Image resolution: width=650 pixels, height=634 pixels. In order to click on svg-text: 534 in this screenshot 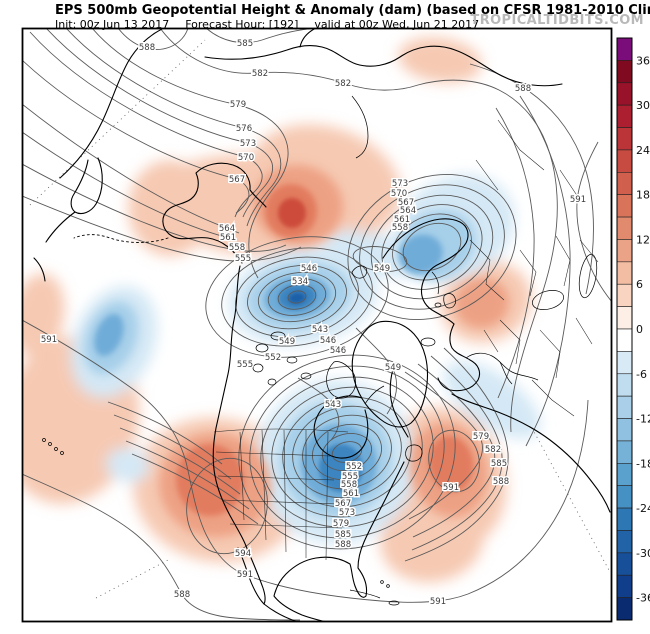, I will do `click(300, 282)`.